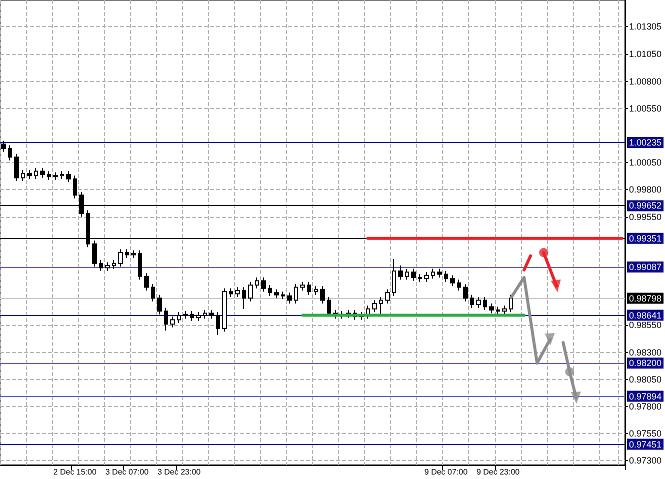  I want to click on ref-line-label: 0.98200, so click(645, 363).